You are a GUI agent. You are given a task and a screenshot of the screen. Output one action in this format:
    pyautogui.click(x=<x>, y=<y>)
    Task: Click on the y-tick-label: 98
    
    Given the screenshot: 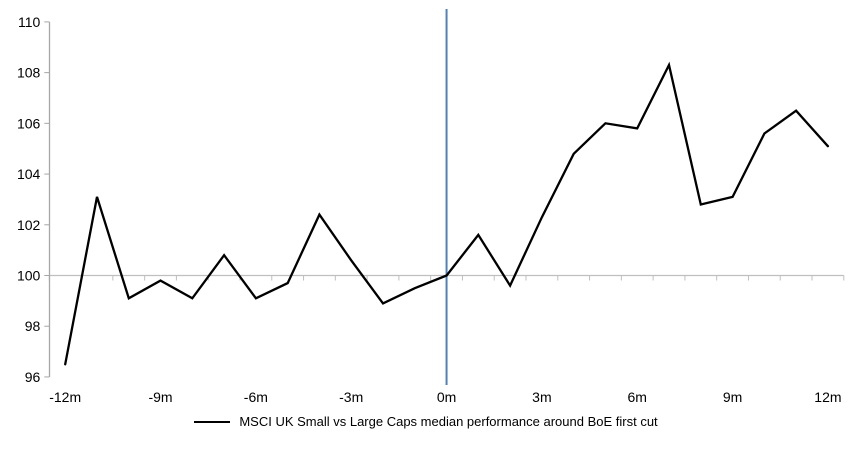 What is the action you would take?
    pyautogui.click(x=33, y=326)
    